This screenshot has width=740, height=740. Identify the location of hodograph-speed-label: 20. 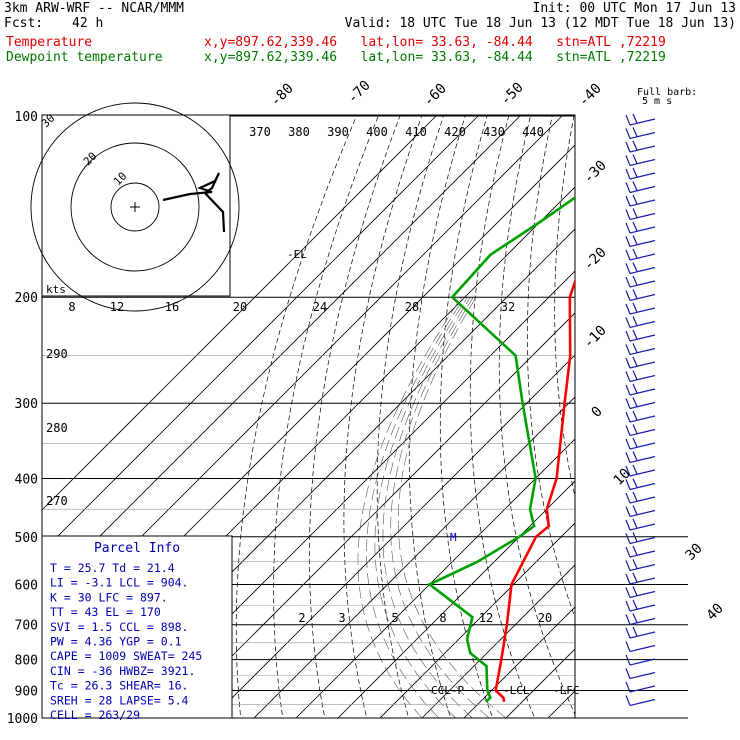
(240, 307).